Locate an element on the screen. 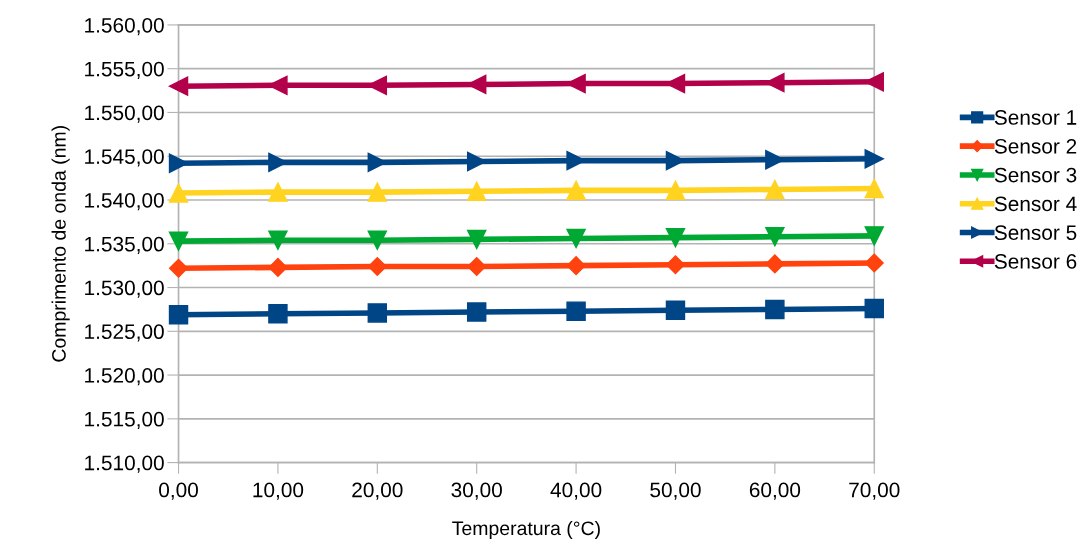  y-tick-label: 1.525,00 is located at coordinates (124, 333).